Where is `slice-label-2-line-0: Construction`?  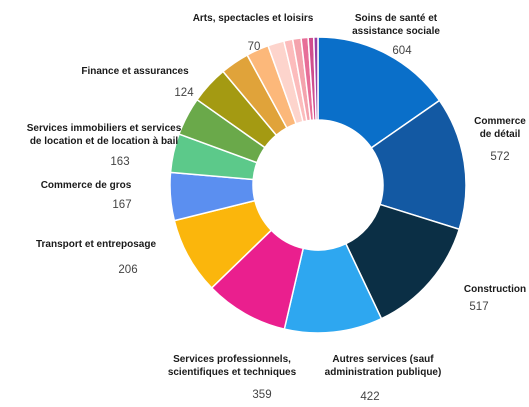 slice-label-2-line-0: Construction is located at coordinates (495, 289).